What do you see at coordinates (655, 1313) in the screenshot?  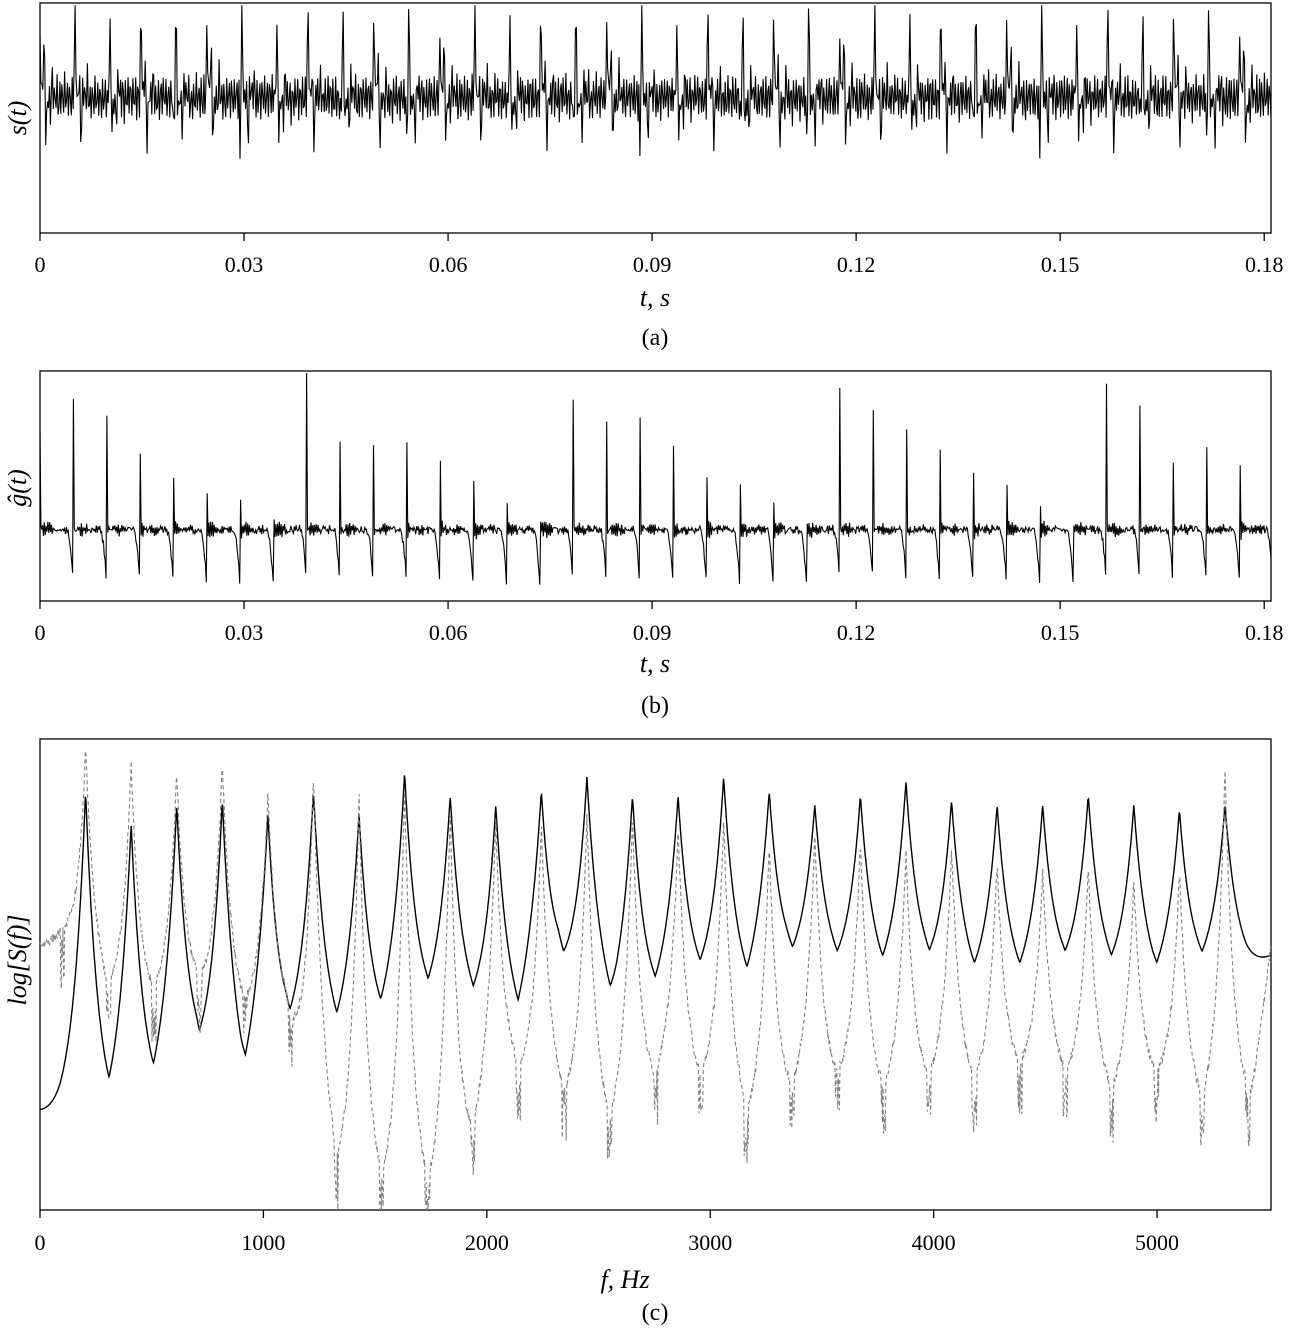 I see `panel-c-caption: (c)` at bounding box center [655, 1313].